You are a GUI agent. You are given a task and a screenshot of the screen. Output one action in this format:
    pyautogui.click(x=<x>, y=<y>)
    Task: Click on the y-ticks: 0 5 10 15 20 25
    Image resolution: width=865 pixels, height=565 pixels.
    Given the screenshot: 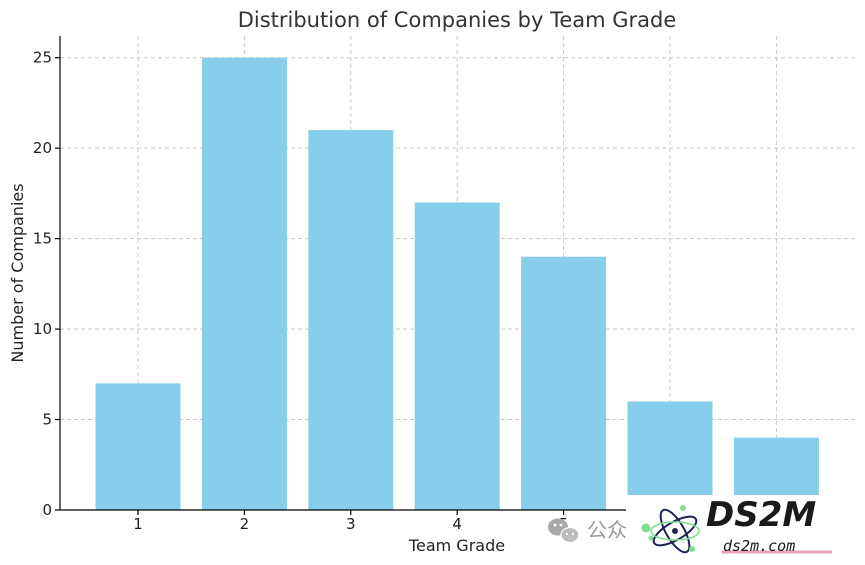 What is the action you would take?
    pyautogui.click(x=46, y=284)
    